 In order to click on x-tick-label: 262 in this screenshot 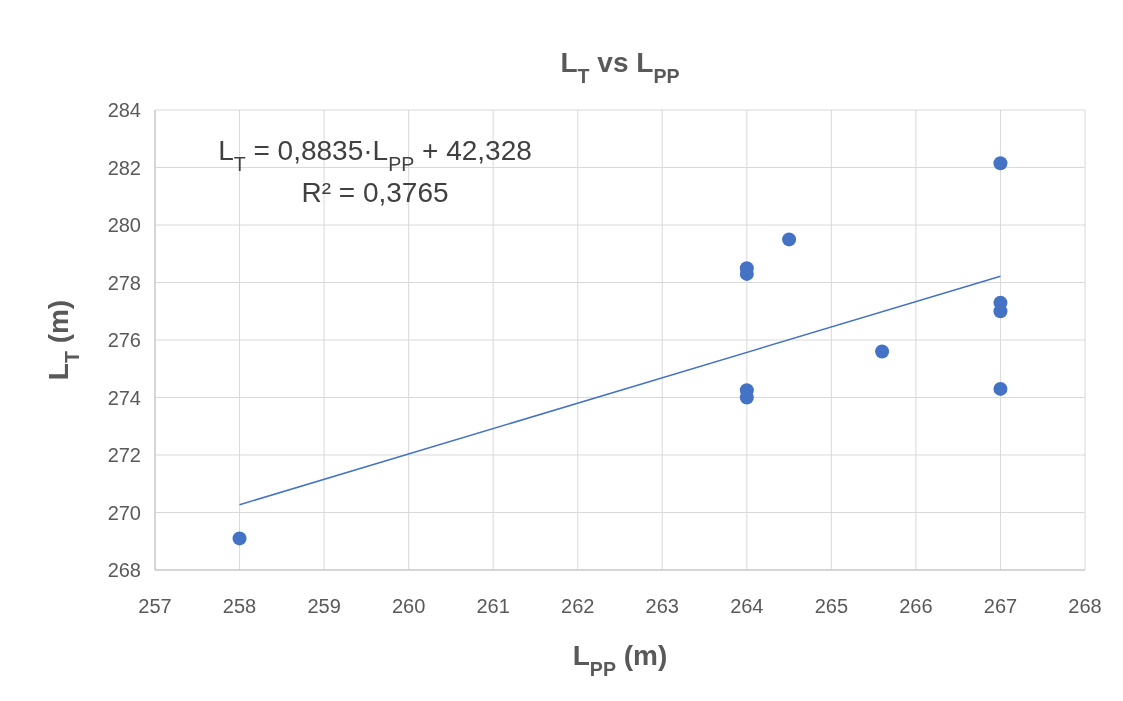, I will do `click(578, 606)`.